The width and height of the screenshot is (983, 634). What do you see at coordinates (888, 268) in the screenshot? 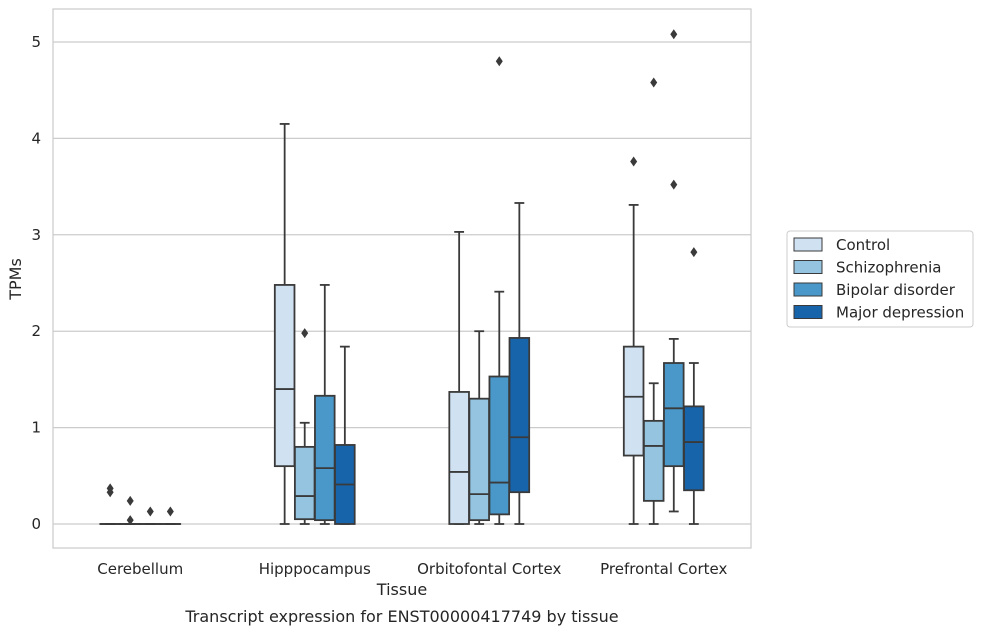
I see `legend-label: Schizophrenia` at bounding box center [888, 268].